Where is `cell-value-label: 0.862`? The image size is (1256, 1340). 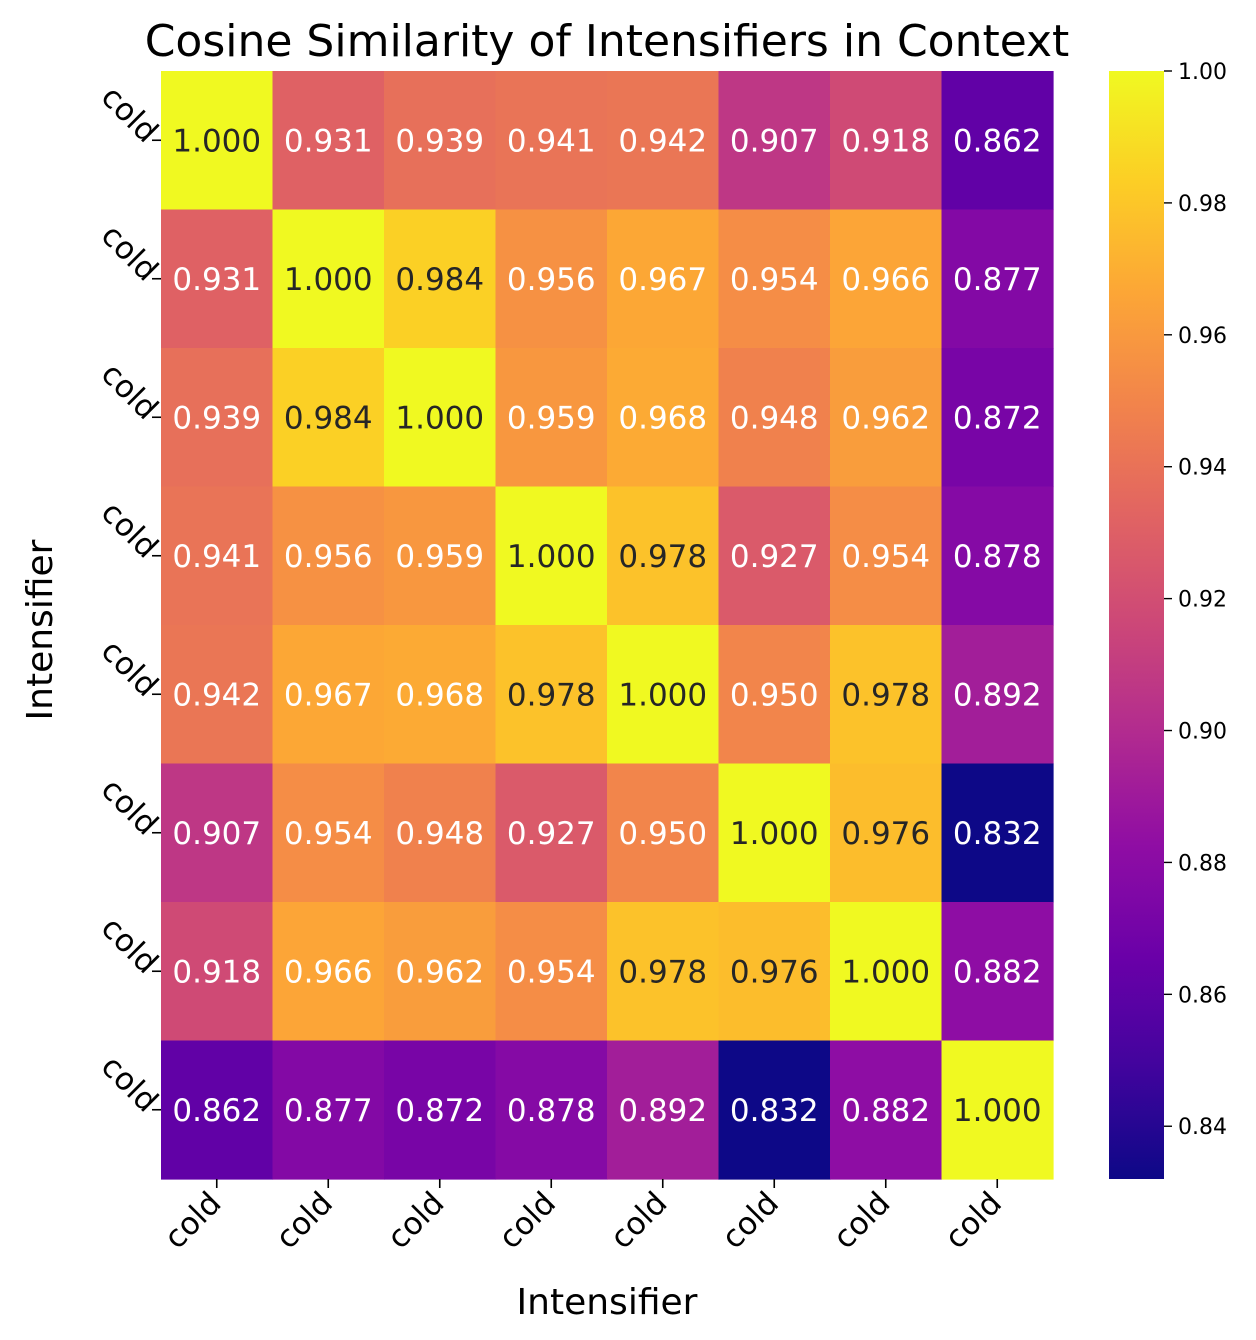 cell-value-label: 0.862 is located at coordinates (216, 1111).